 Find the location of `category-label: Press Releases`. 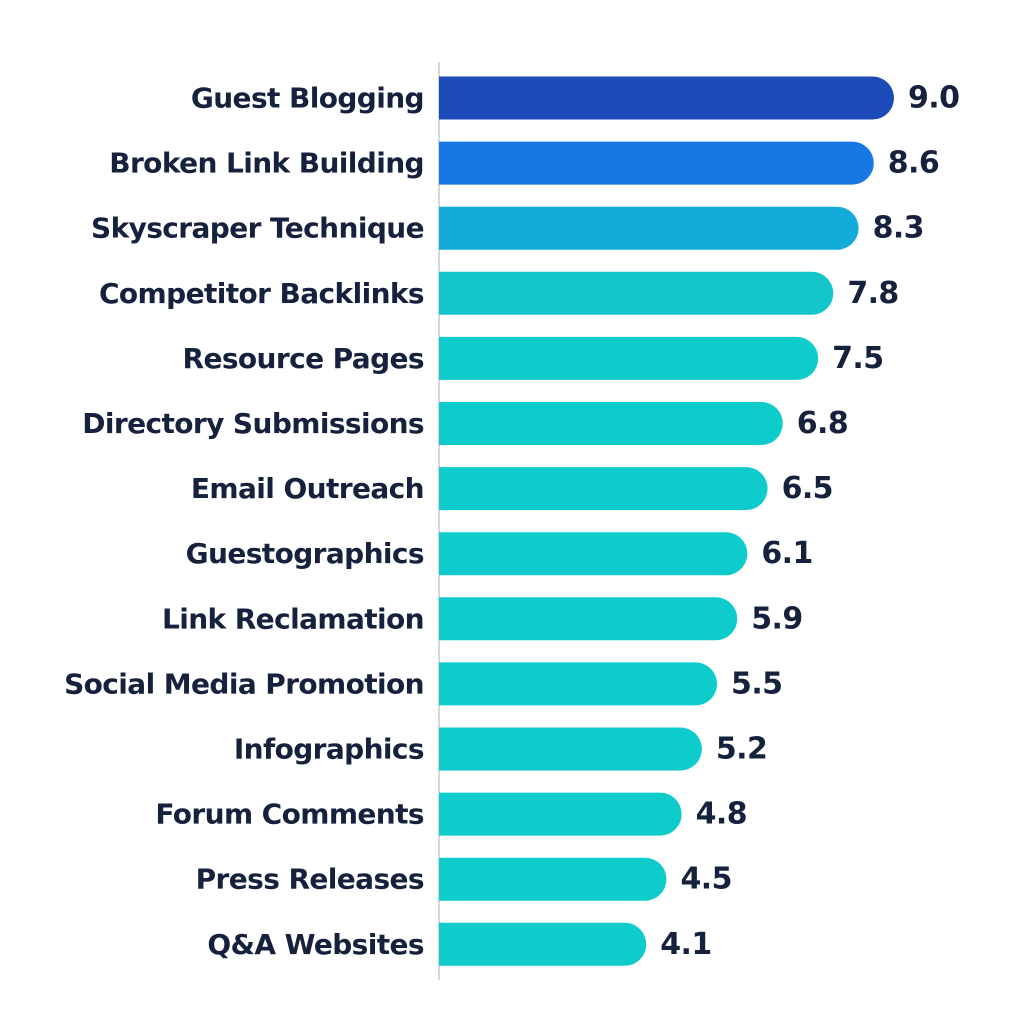

category-label: Press Releases is located at coordinates (310, 879).